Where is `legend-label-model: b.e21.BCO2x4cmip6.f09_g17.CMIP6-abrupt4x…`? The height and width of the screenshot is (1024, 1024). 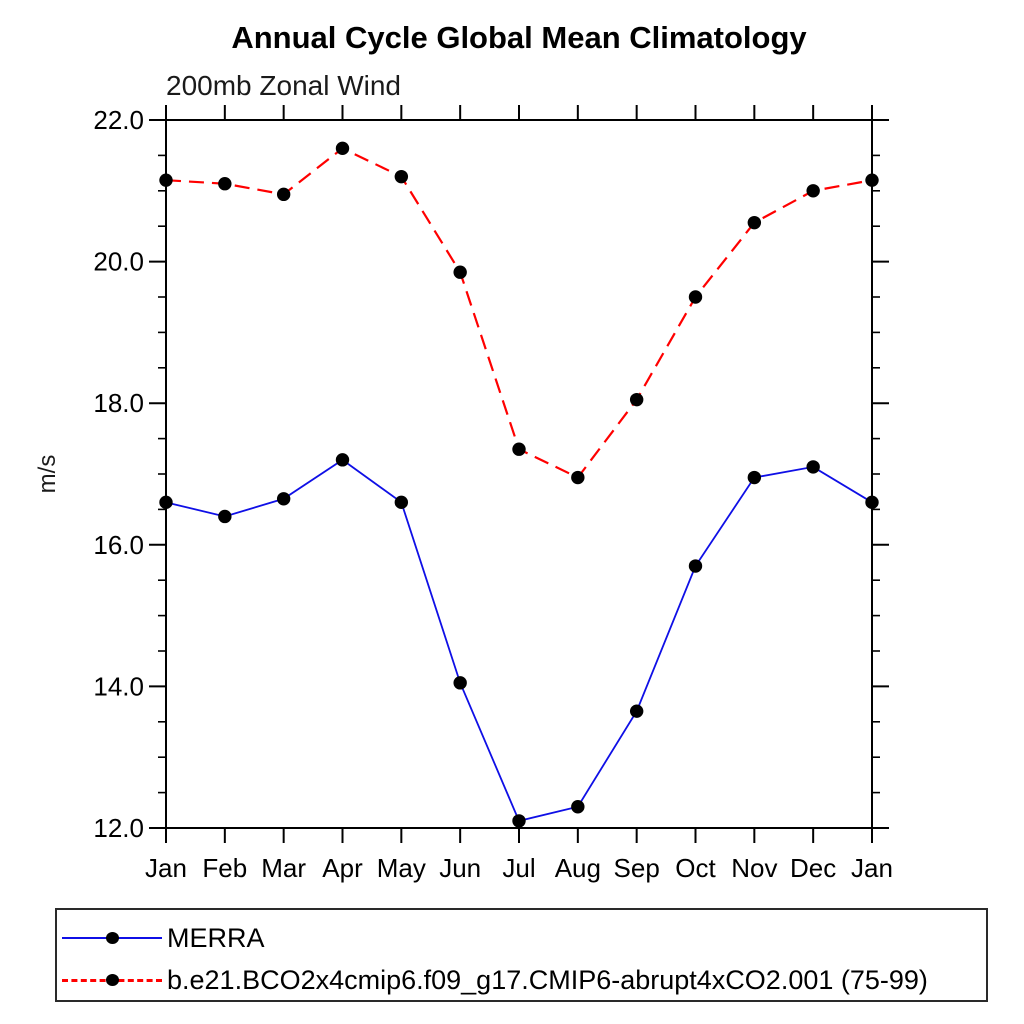 legend-label-model: b.e21.BCO2x4cmip6.f09_g17.CMIP6-abrupt4x… is located at coordinates (547, 979).